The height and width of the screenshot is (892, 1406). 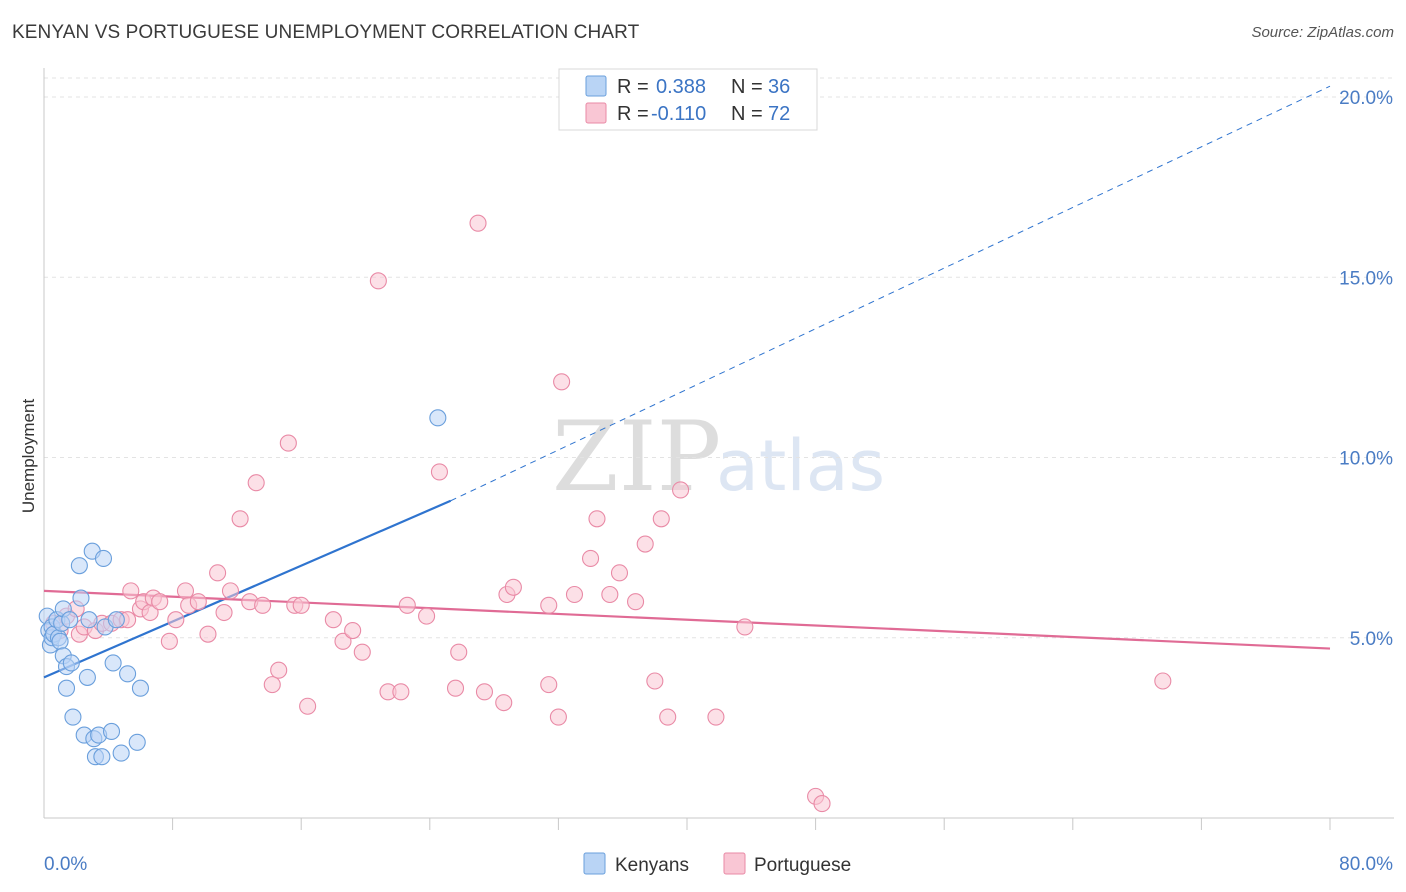 I want to click on bottom-legend-swatch-portuguese, so click(x=734, y=863).